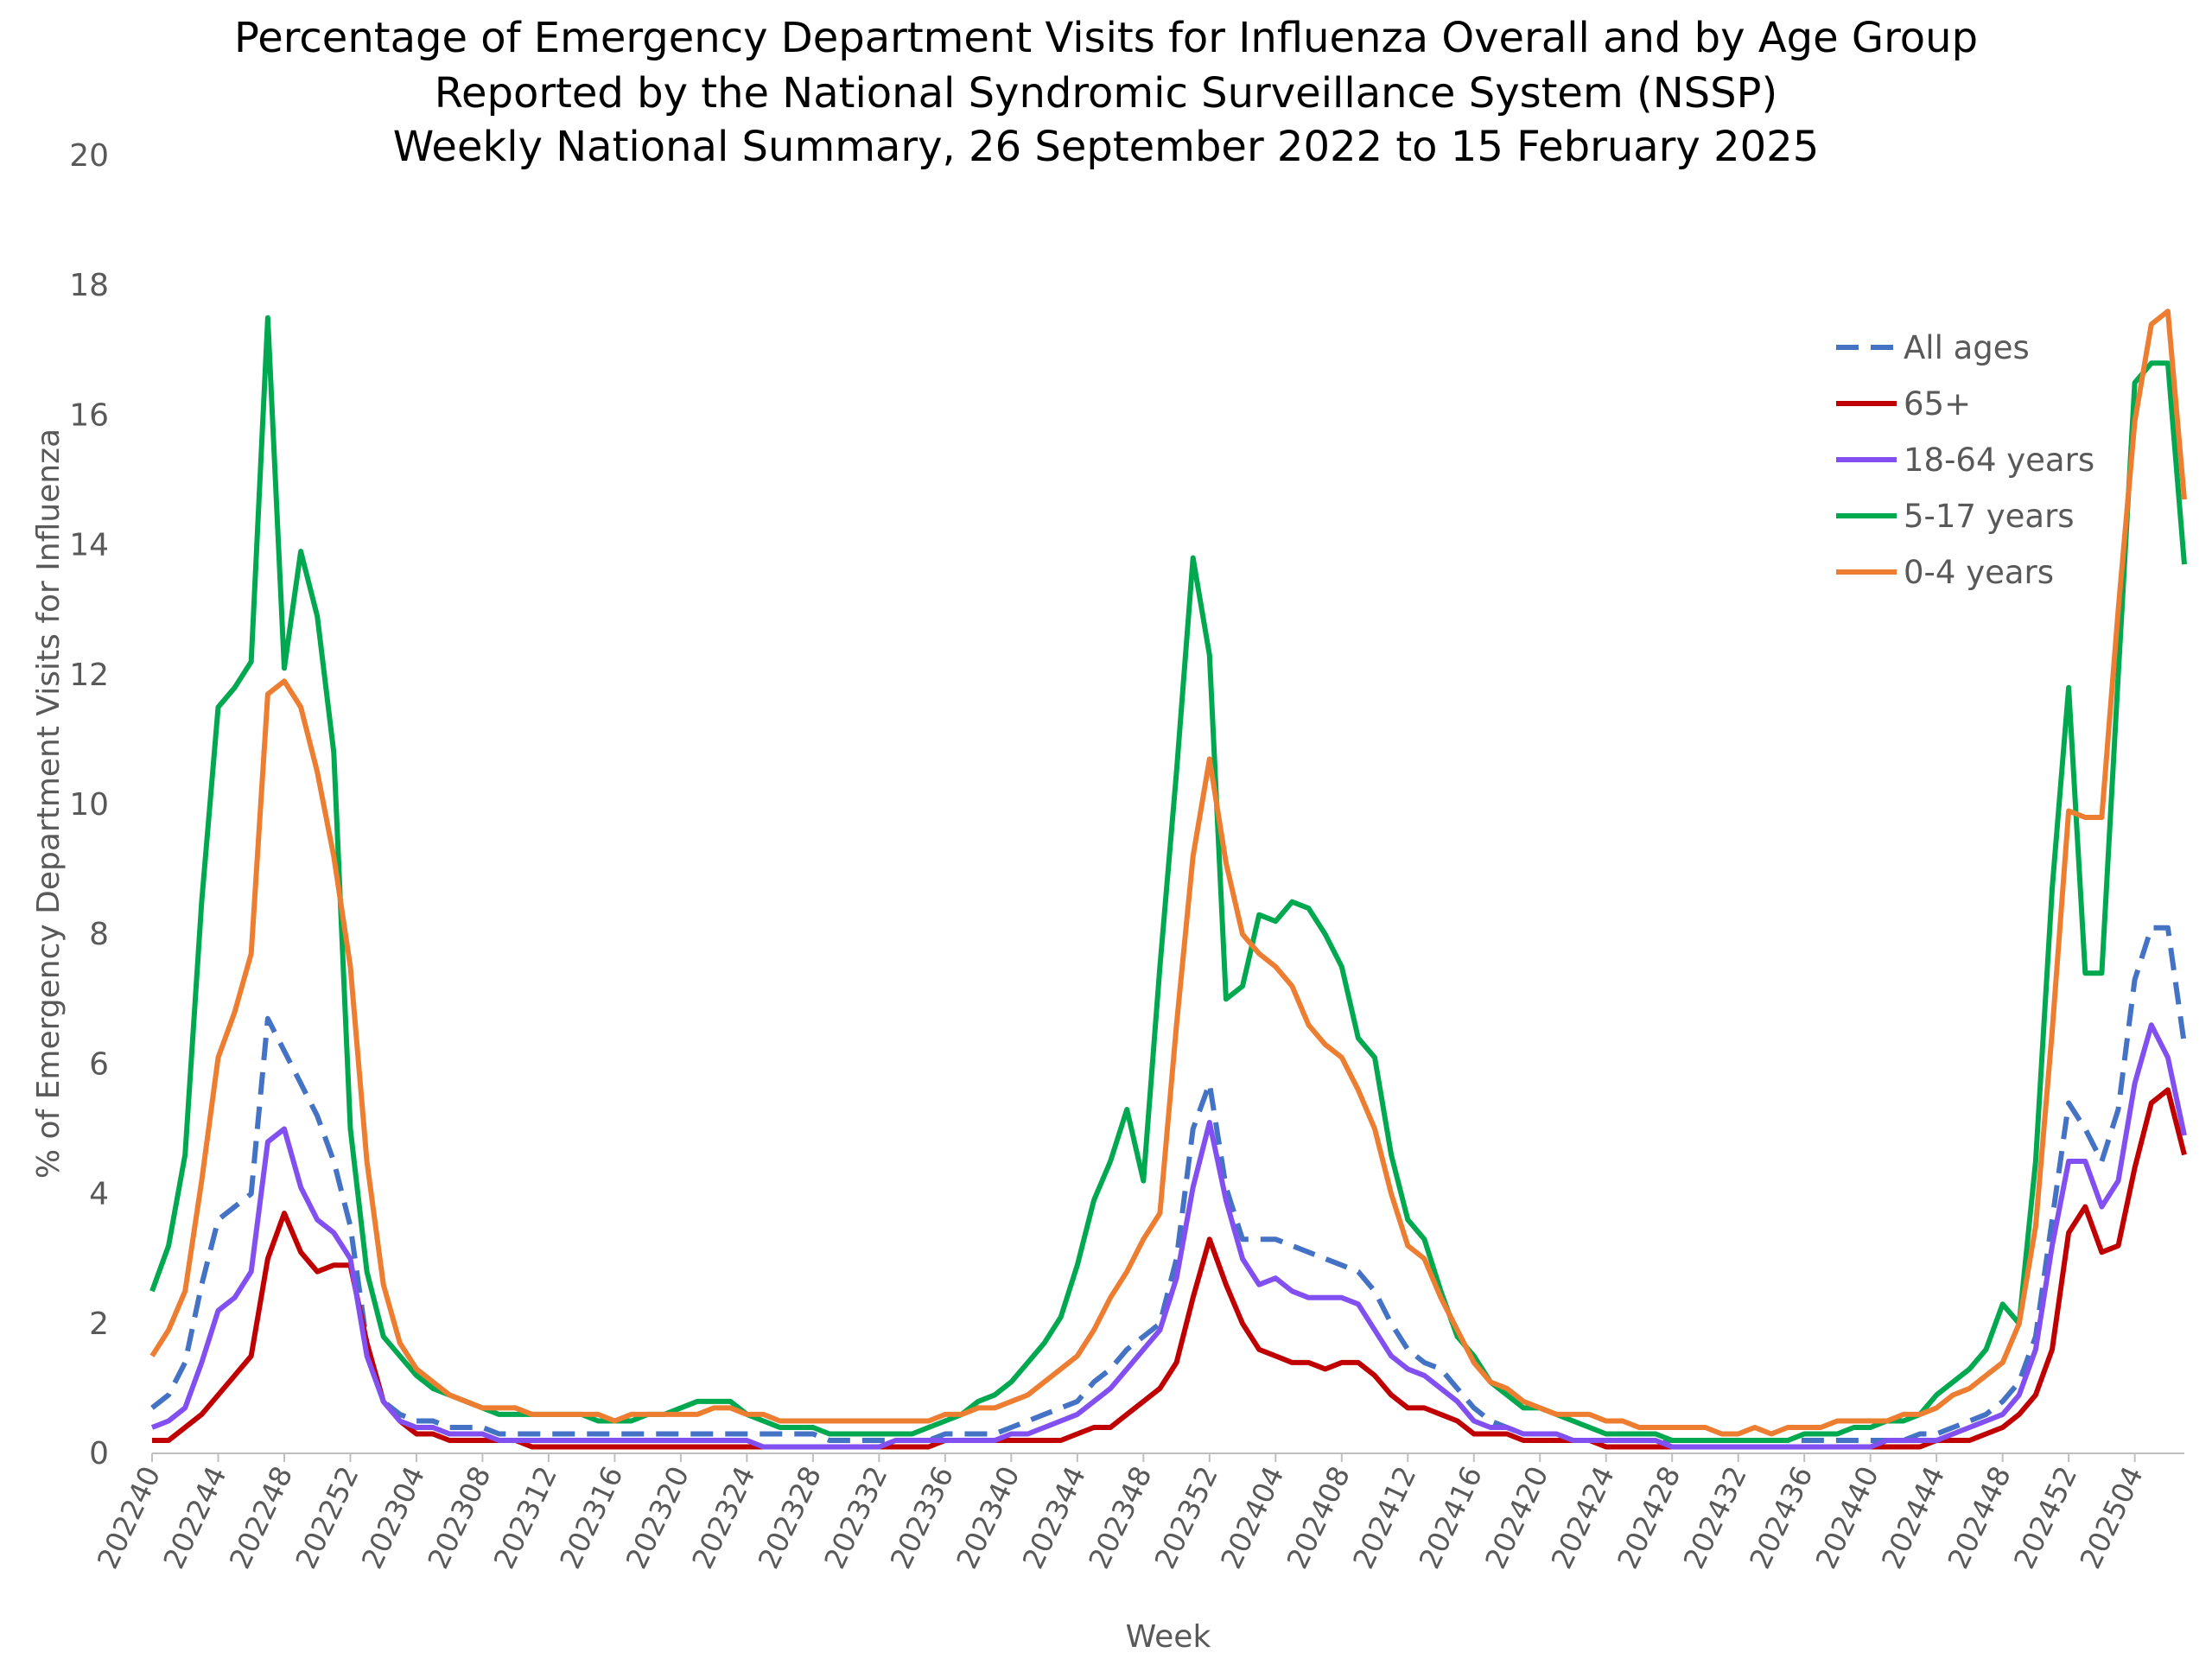  Describe the element at coordinates (1252, 1517) in the screenshot. I see `x-tick-label: 202404` at that location.